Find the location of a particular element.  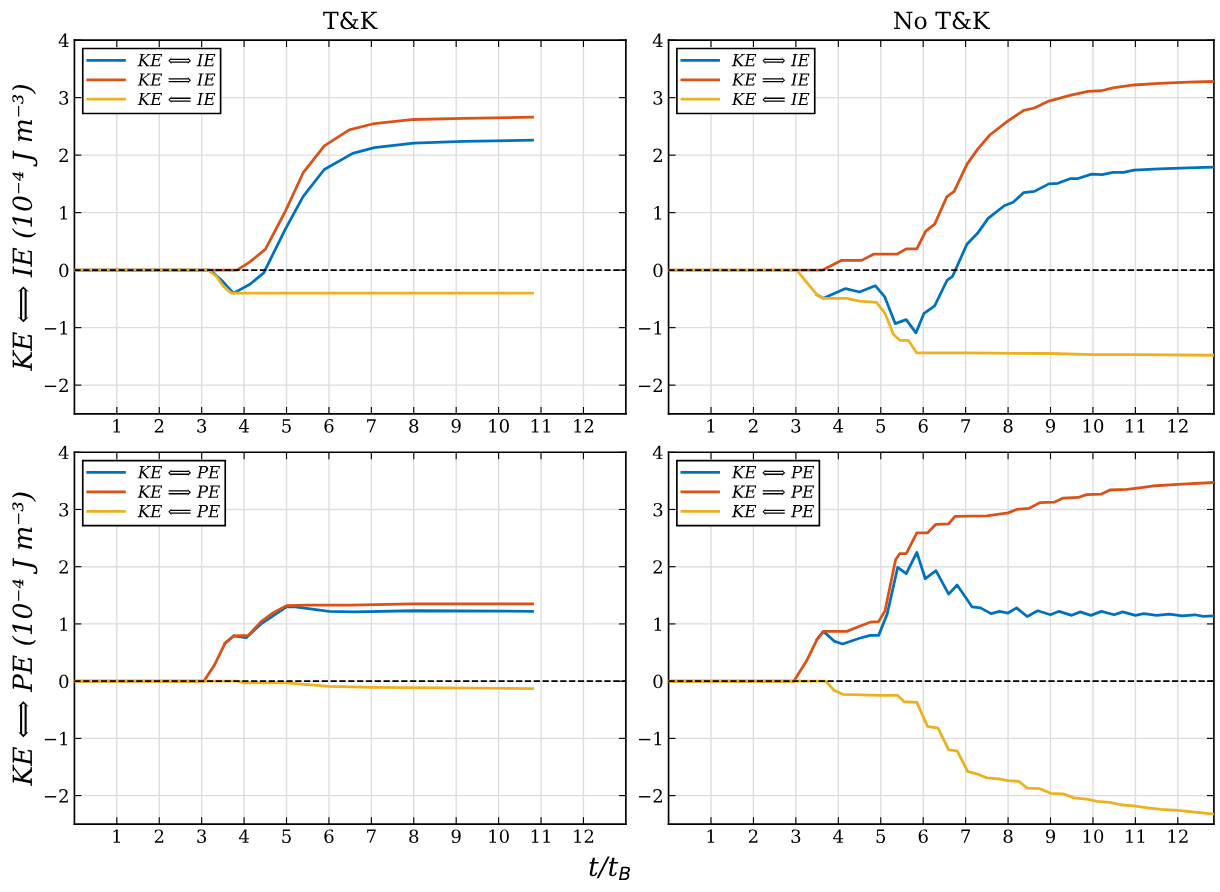

x-axis-title: t/t$_{B}$ is located at coordinates (609, 868).